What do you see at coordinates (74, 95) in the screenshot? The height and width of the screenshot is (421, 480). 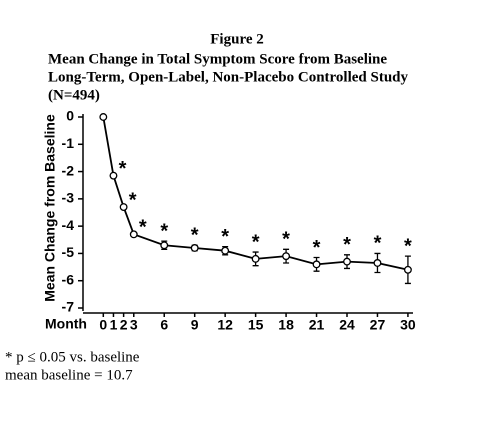 I see `subtitle: (N=494)` at bounding box center [74, 95].